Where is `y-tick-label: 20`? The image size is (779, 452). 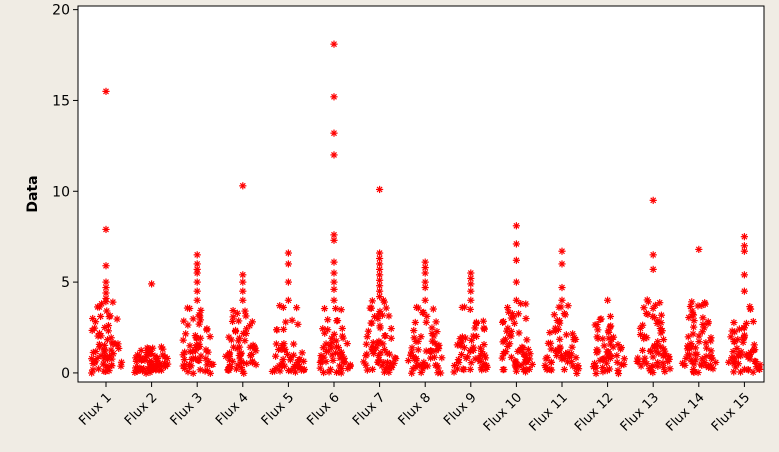
y-tick-label: 20 is located at coordinates (61, 11).